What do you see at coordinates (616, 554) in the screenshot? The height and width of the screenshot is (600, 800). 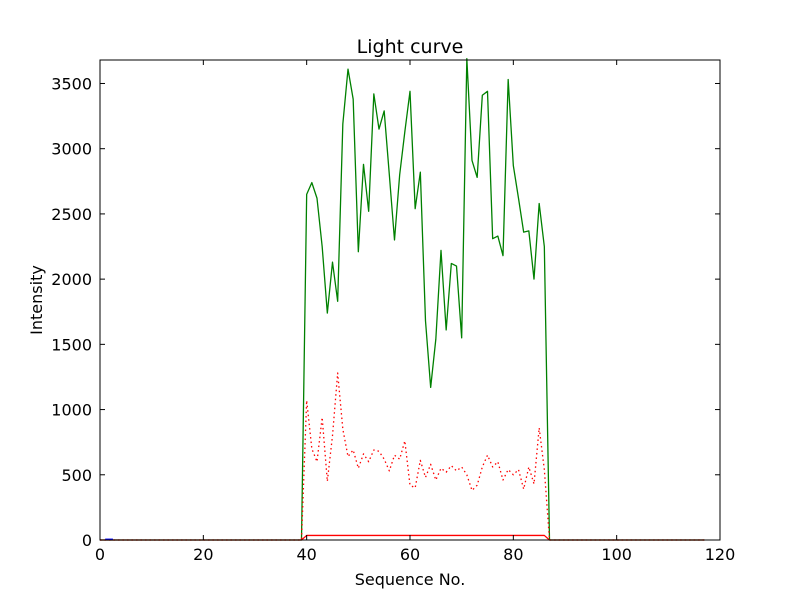 I see `x-tick-label: 100` at bounding box center [616, 554].